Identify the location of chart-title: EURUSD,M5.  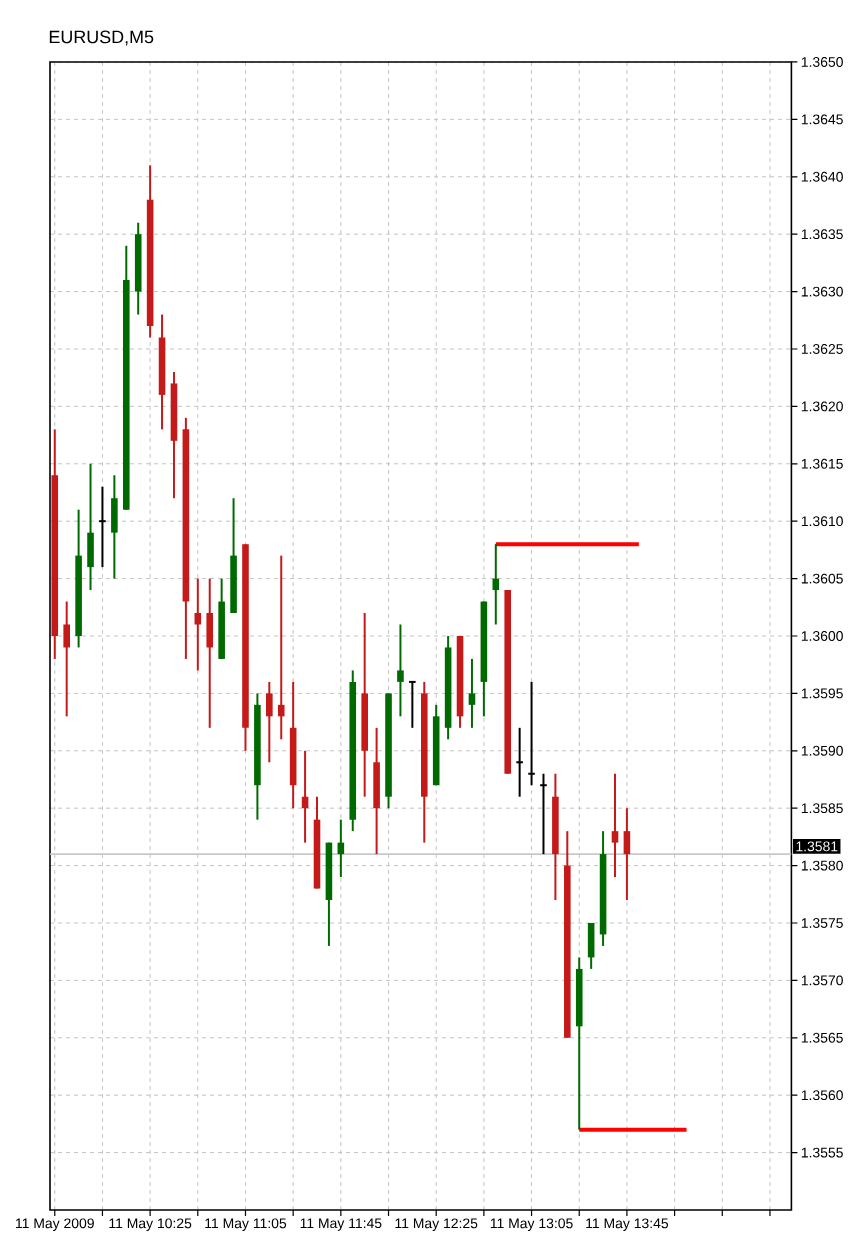
(101, 38).